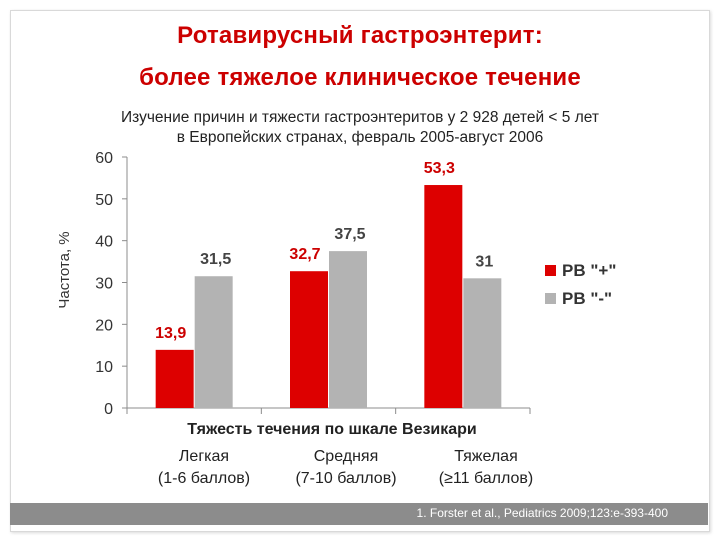 This screenshot has width=720, height=540. I want to click on y-axis-label: Частота, %, so click(64, 269).